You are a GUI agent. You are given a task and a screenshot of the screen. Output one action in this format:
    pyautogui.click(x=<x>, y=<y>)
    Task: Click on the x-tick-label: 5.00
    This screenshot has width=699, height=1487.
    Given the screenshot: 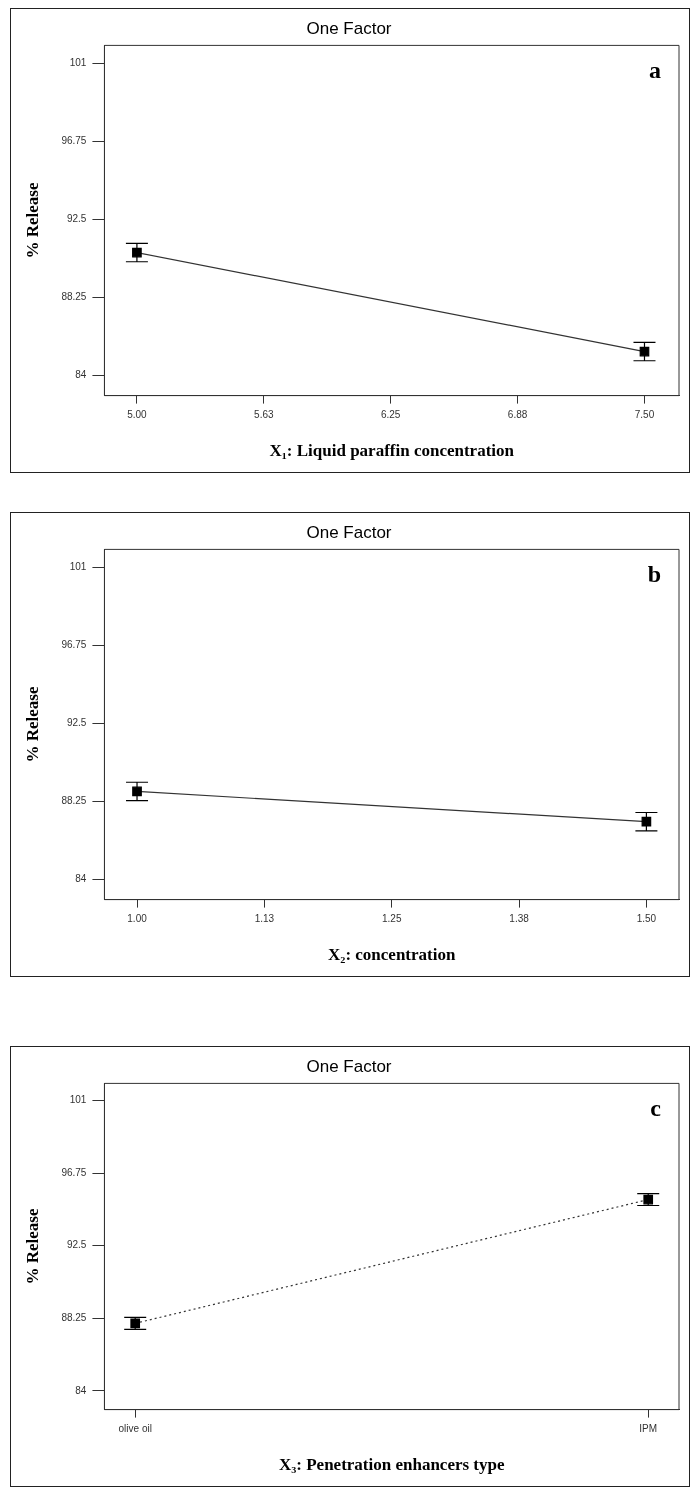 What is the action you would take?
    pyautogui.click(x=137, y=415)
    